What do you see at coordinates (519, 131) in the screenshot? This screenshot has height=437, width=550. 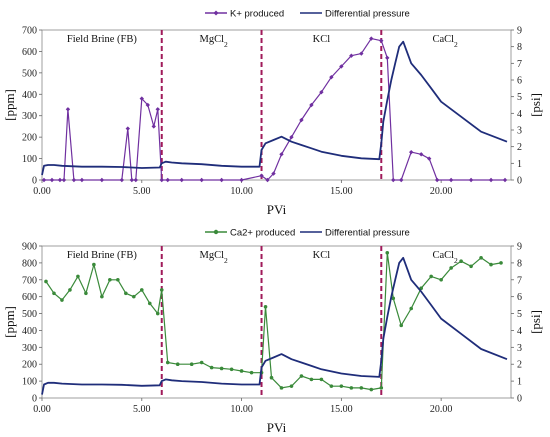 I see `y2-tick-label: 3` at bounding box center [519, 131].